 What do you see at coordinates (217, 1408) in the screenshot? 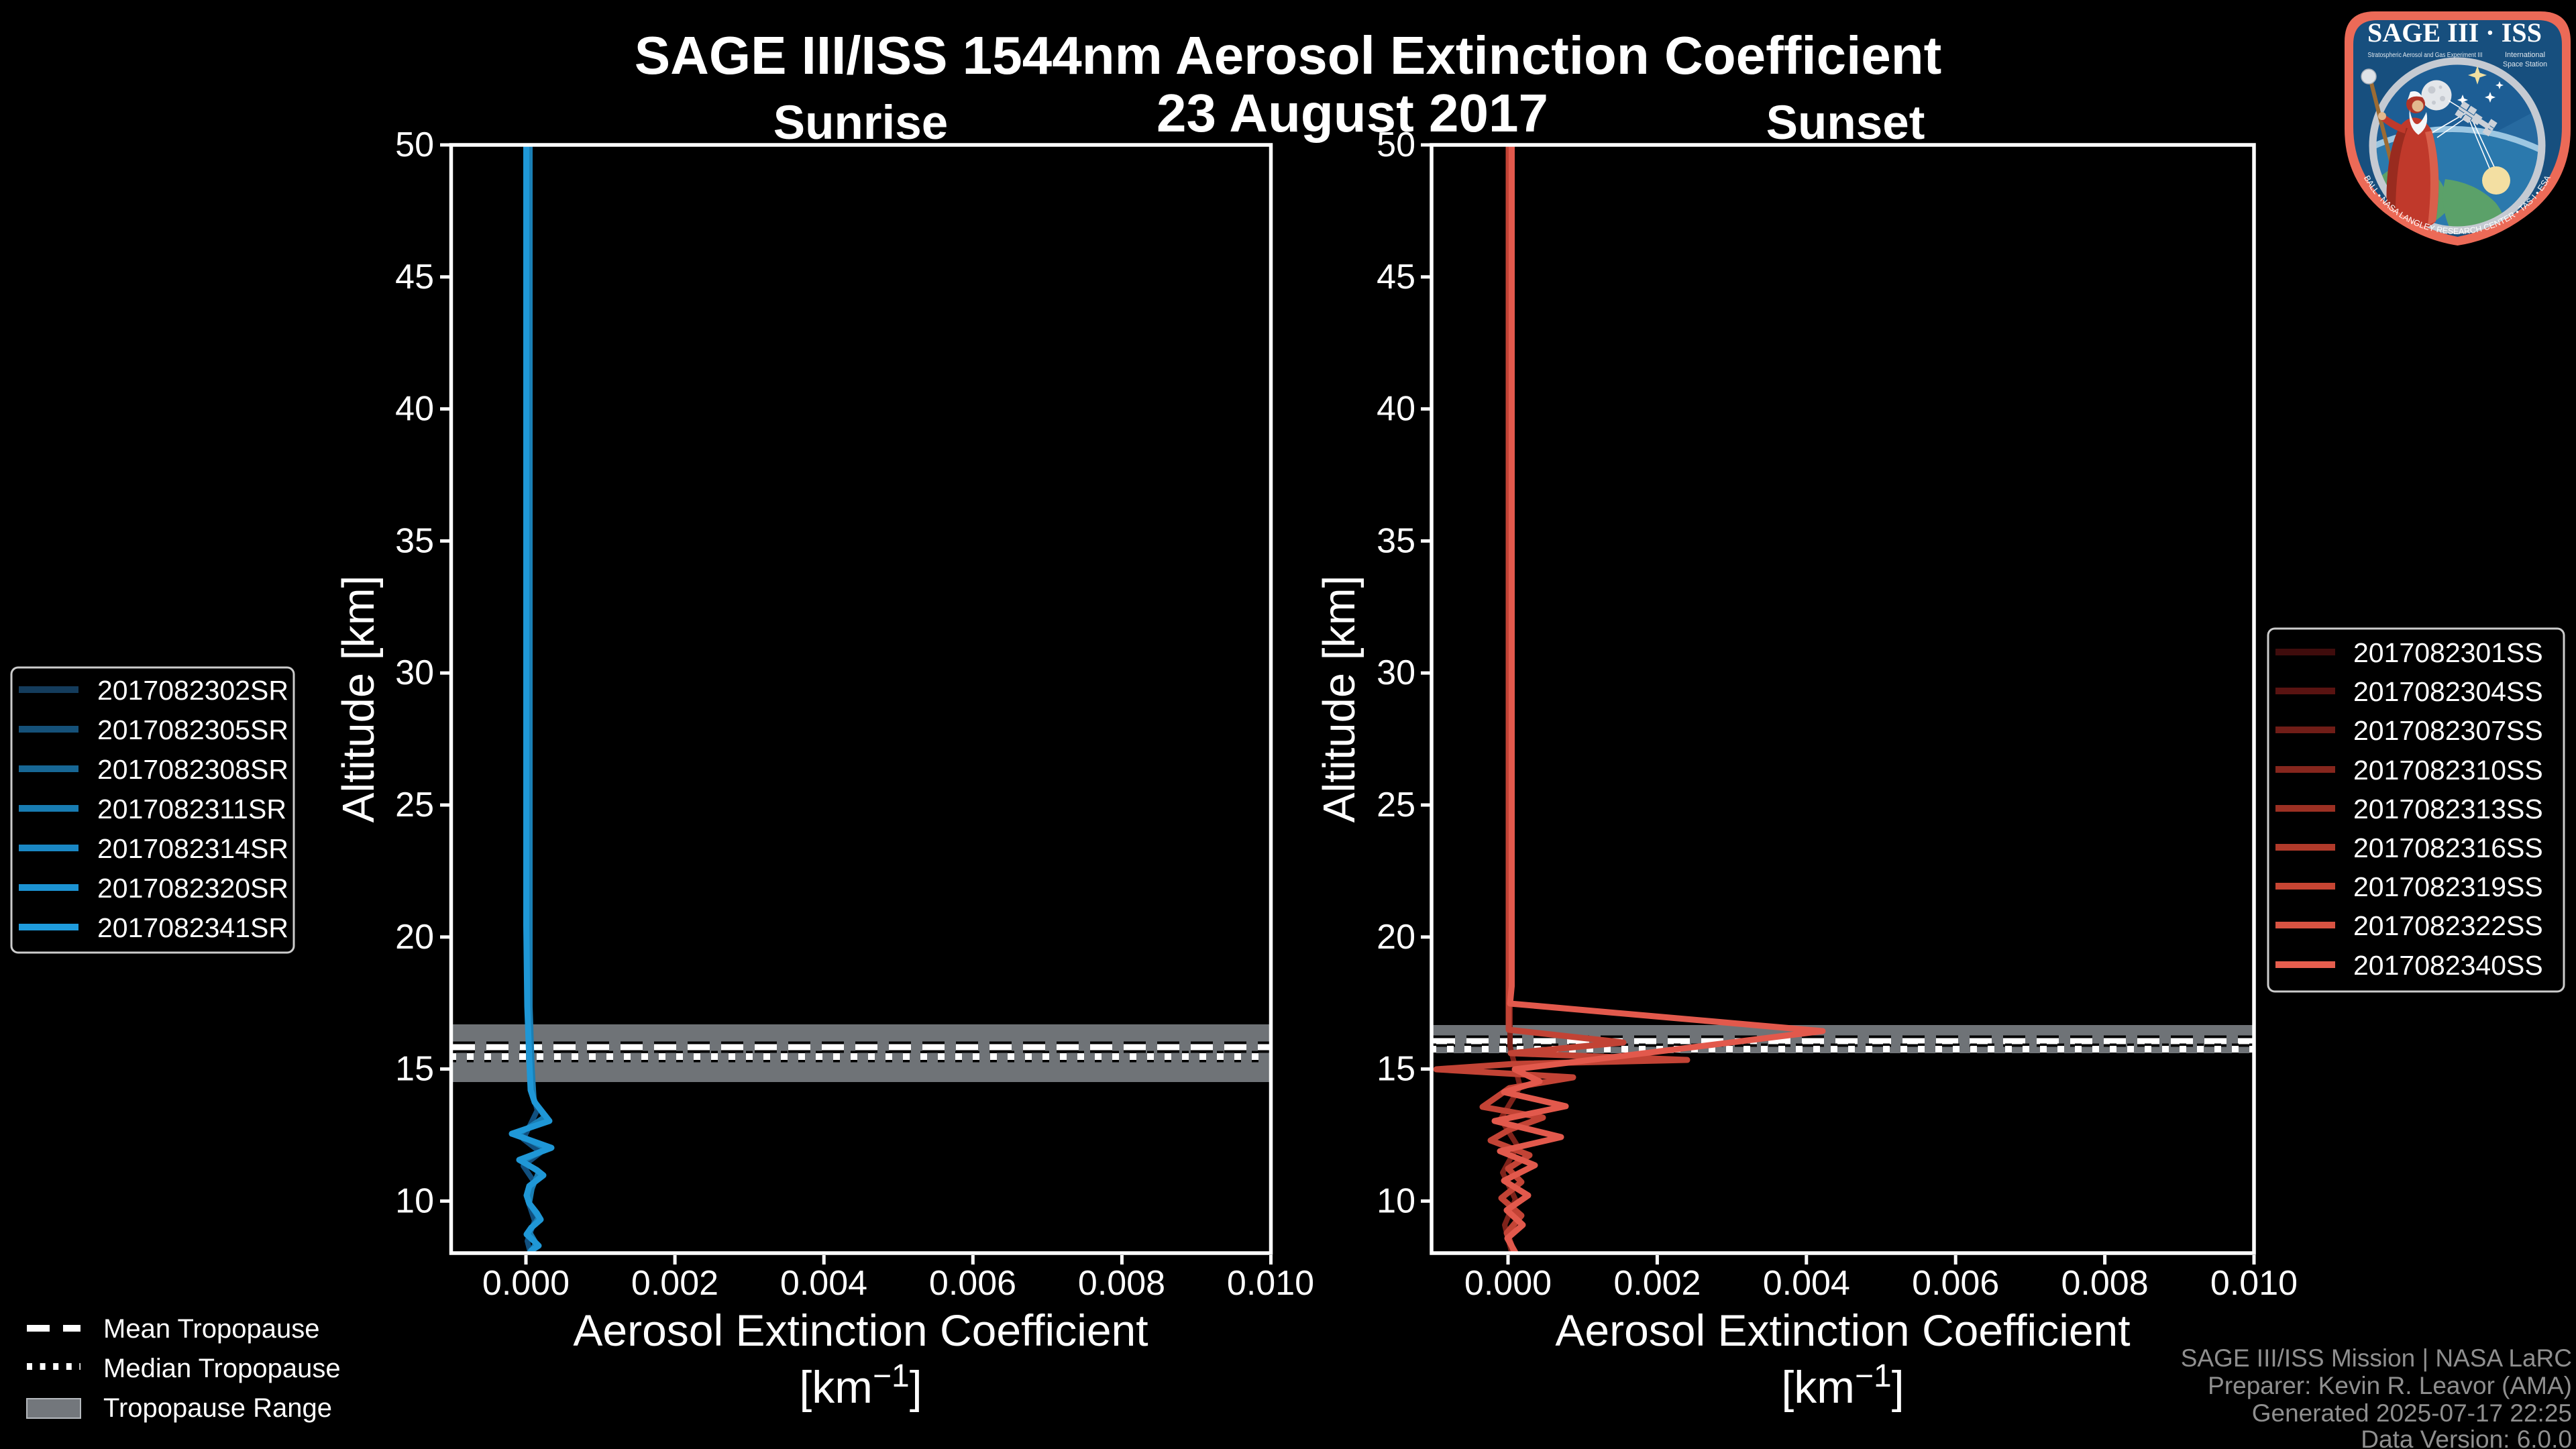
I see `svg-text: Tropopause Range` at bounding box center [217, 1408].